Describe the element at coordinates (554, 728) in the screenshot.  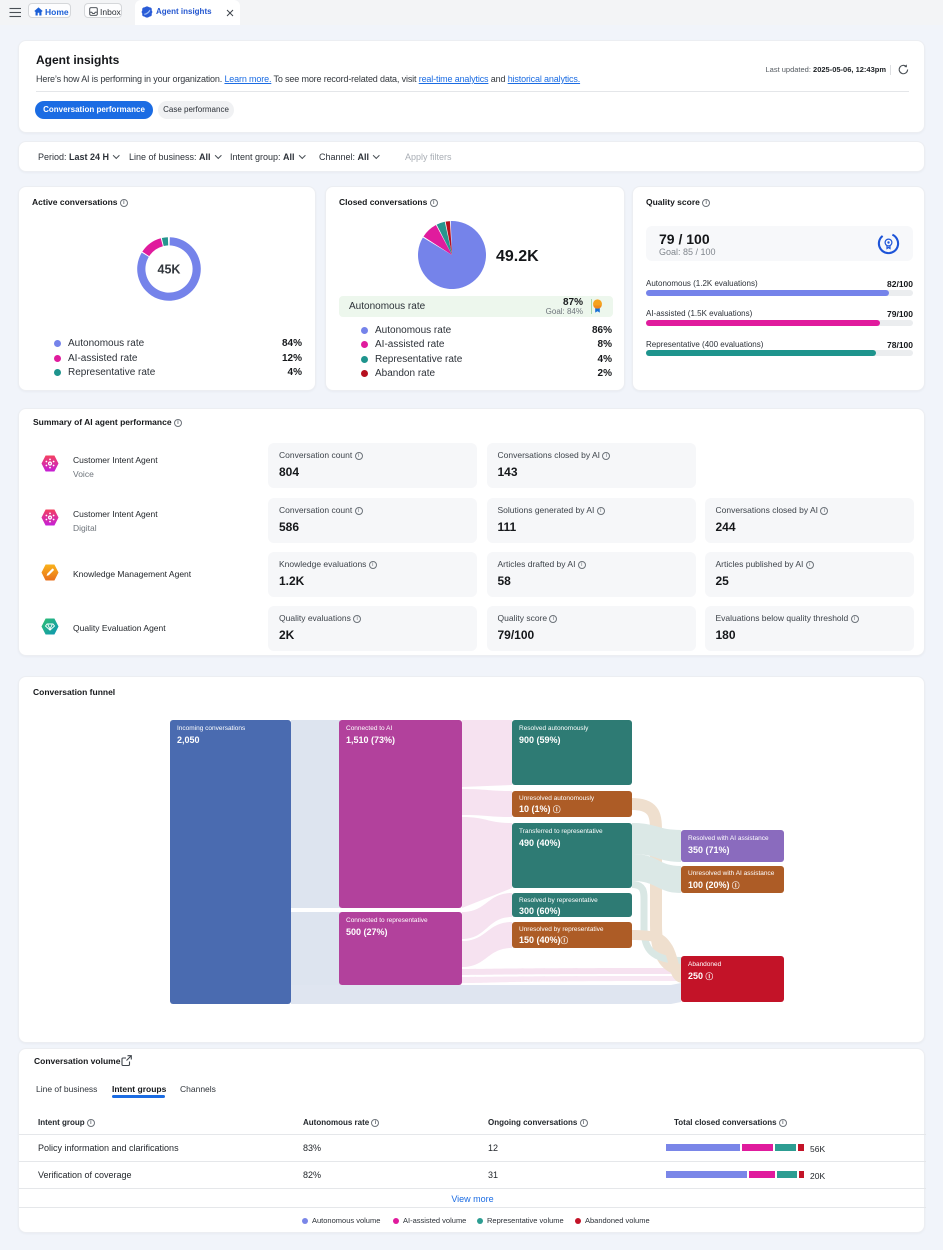
I see `svg-text: Resolved autonomously` at that location.